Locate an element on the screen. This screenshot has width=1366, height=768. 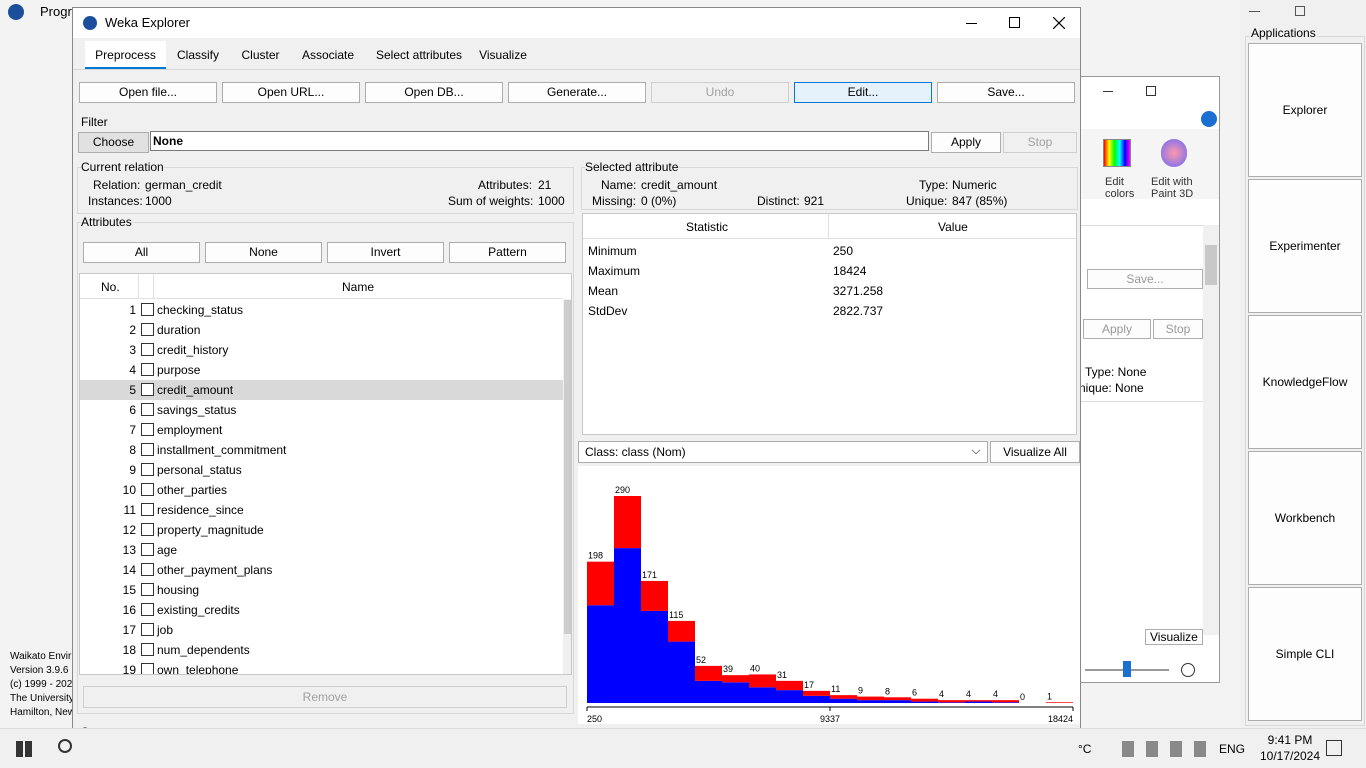
stat-name: StdDev is located at coordinates (608, 311).